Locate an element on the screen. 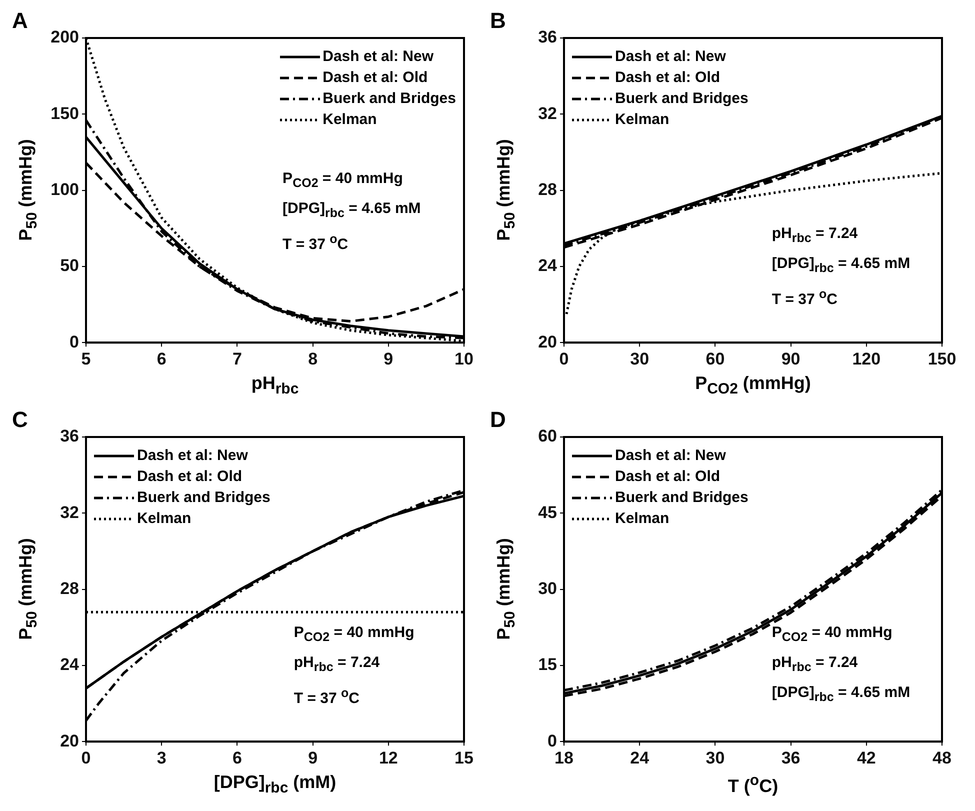 The height and width of the screenshot is (811, 975). y-tick-label: 50 is located at coordinates (69, 266).